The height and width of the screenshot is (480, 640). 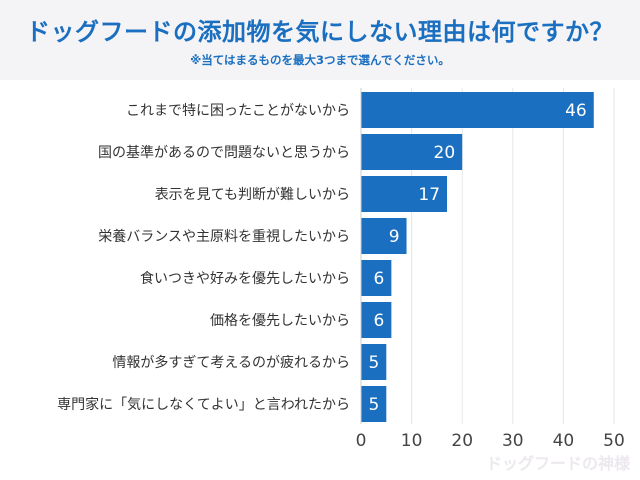 I want to click on category-label: 国の基準があるので問題ないと思うから, so click(x=224, y=152).